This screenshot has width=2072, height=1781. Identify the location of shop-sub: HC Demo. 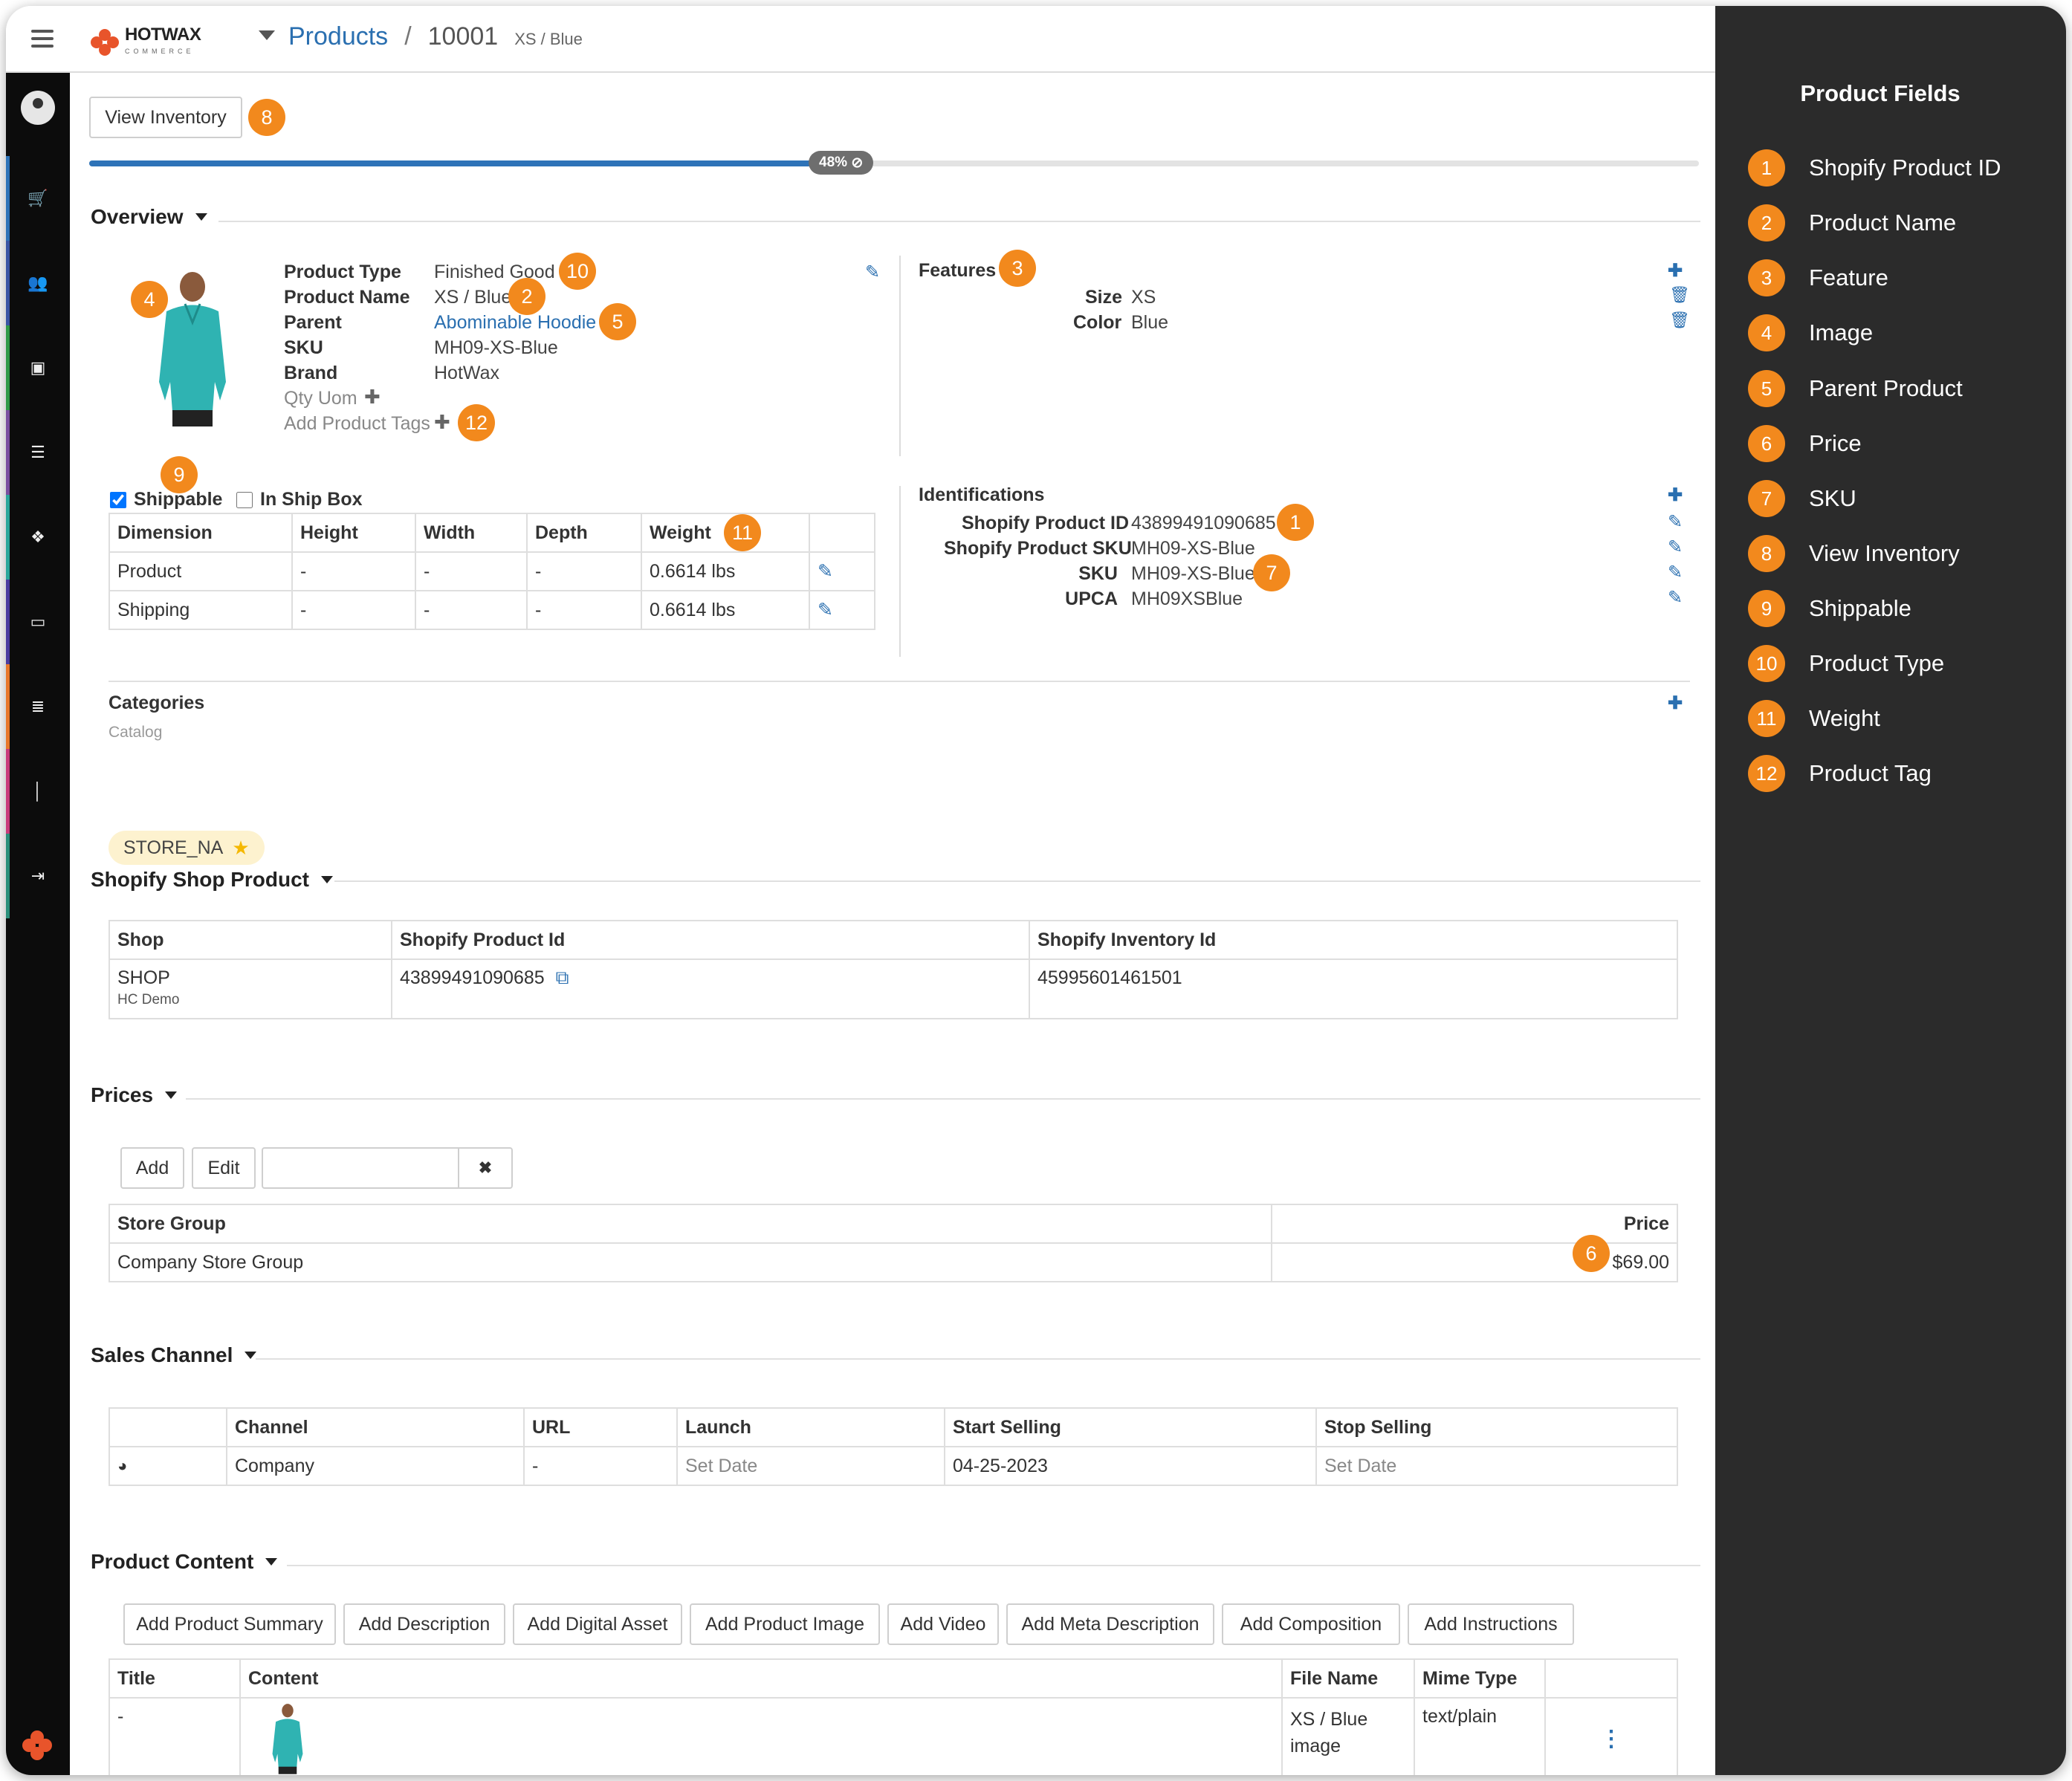
(148, 1000).